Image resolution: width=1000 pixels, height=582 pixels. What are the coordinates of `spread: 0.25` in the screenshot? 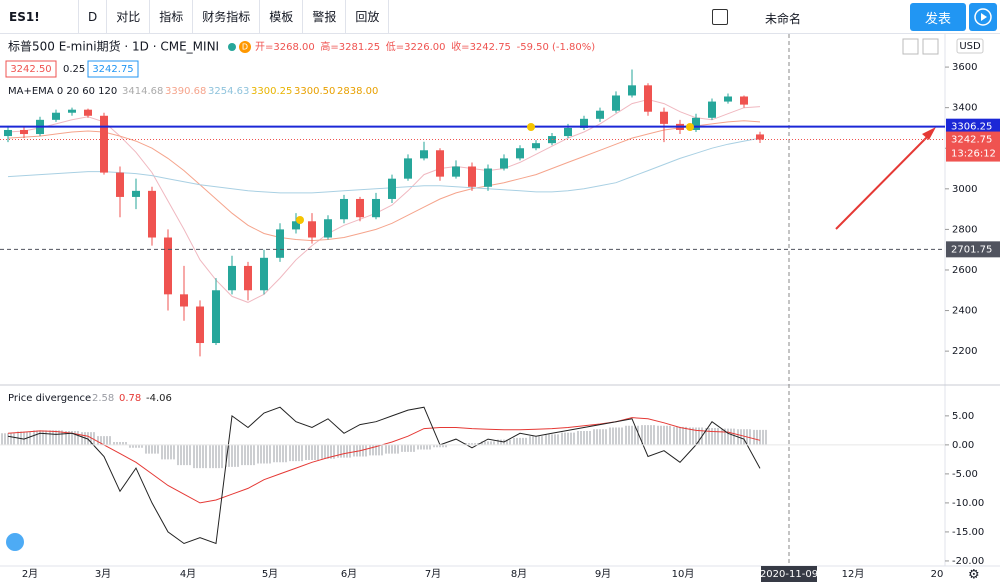 It's located at (74, 69).